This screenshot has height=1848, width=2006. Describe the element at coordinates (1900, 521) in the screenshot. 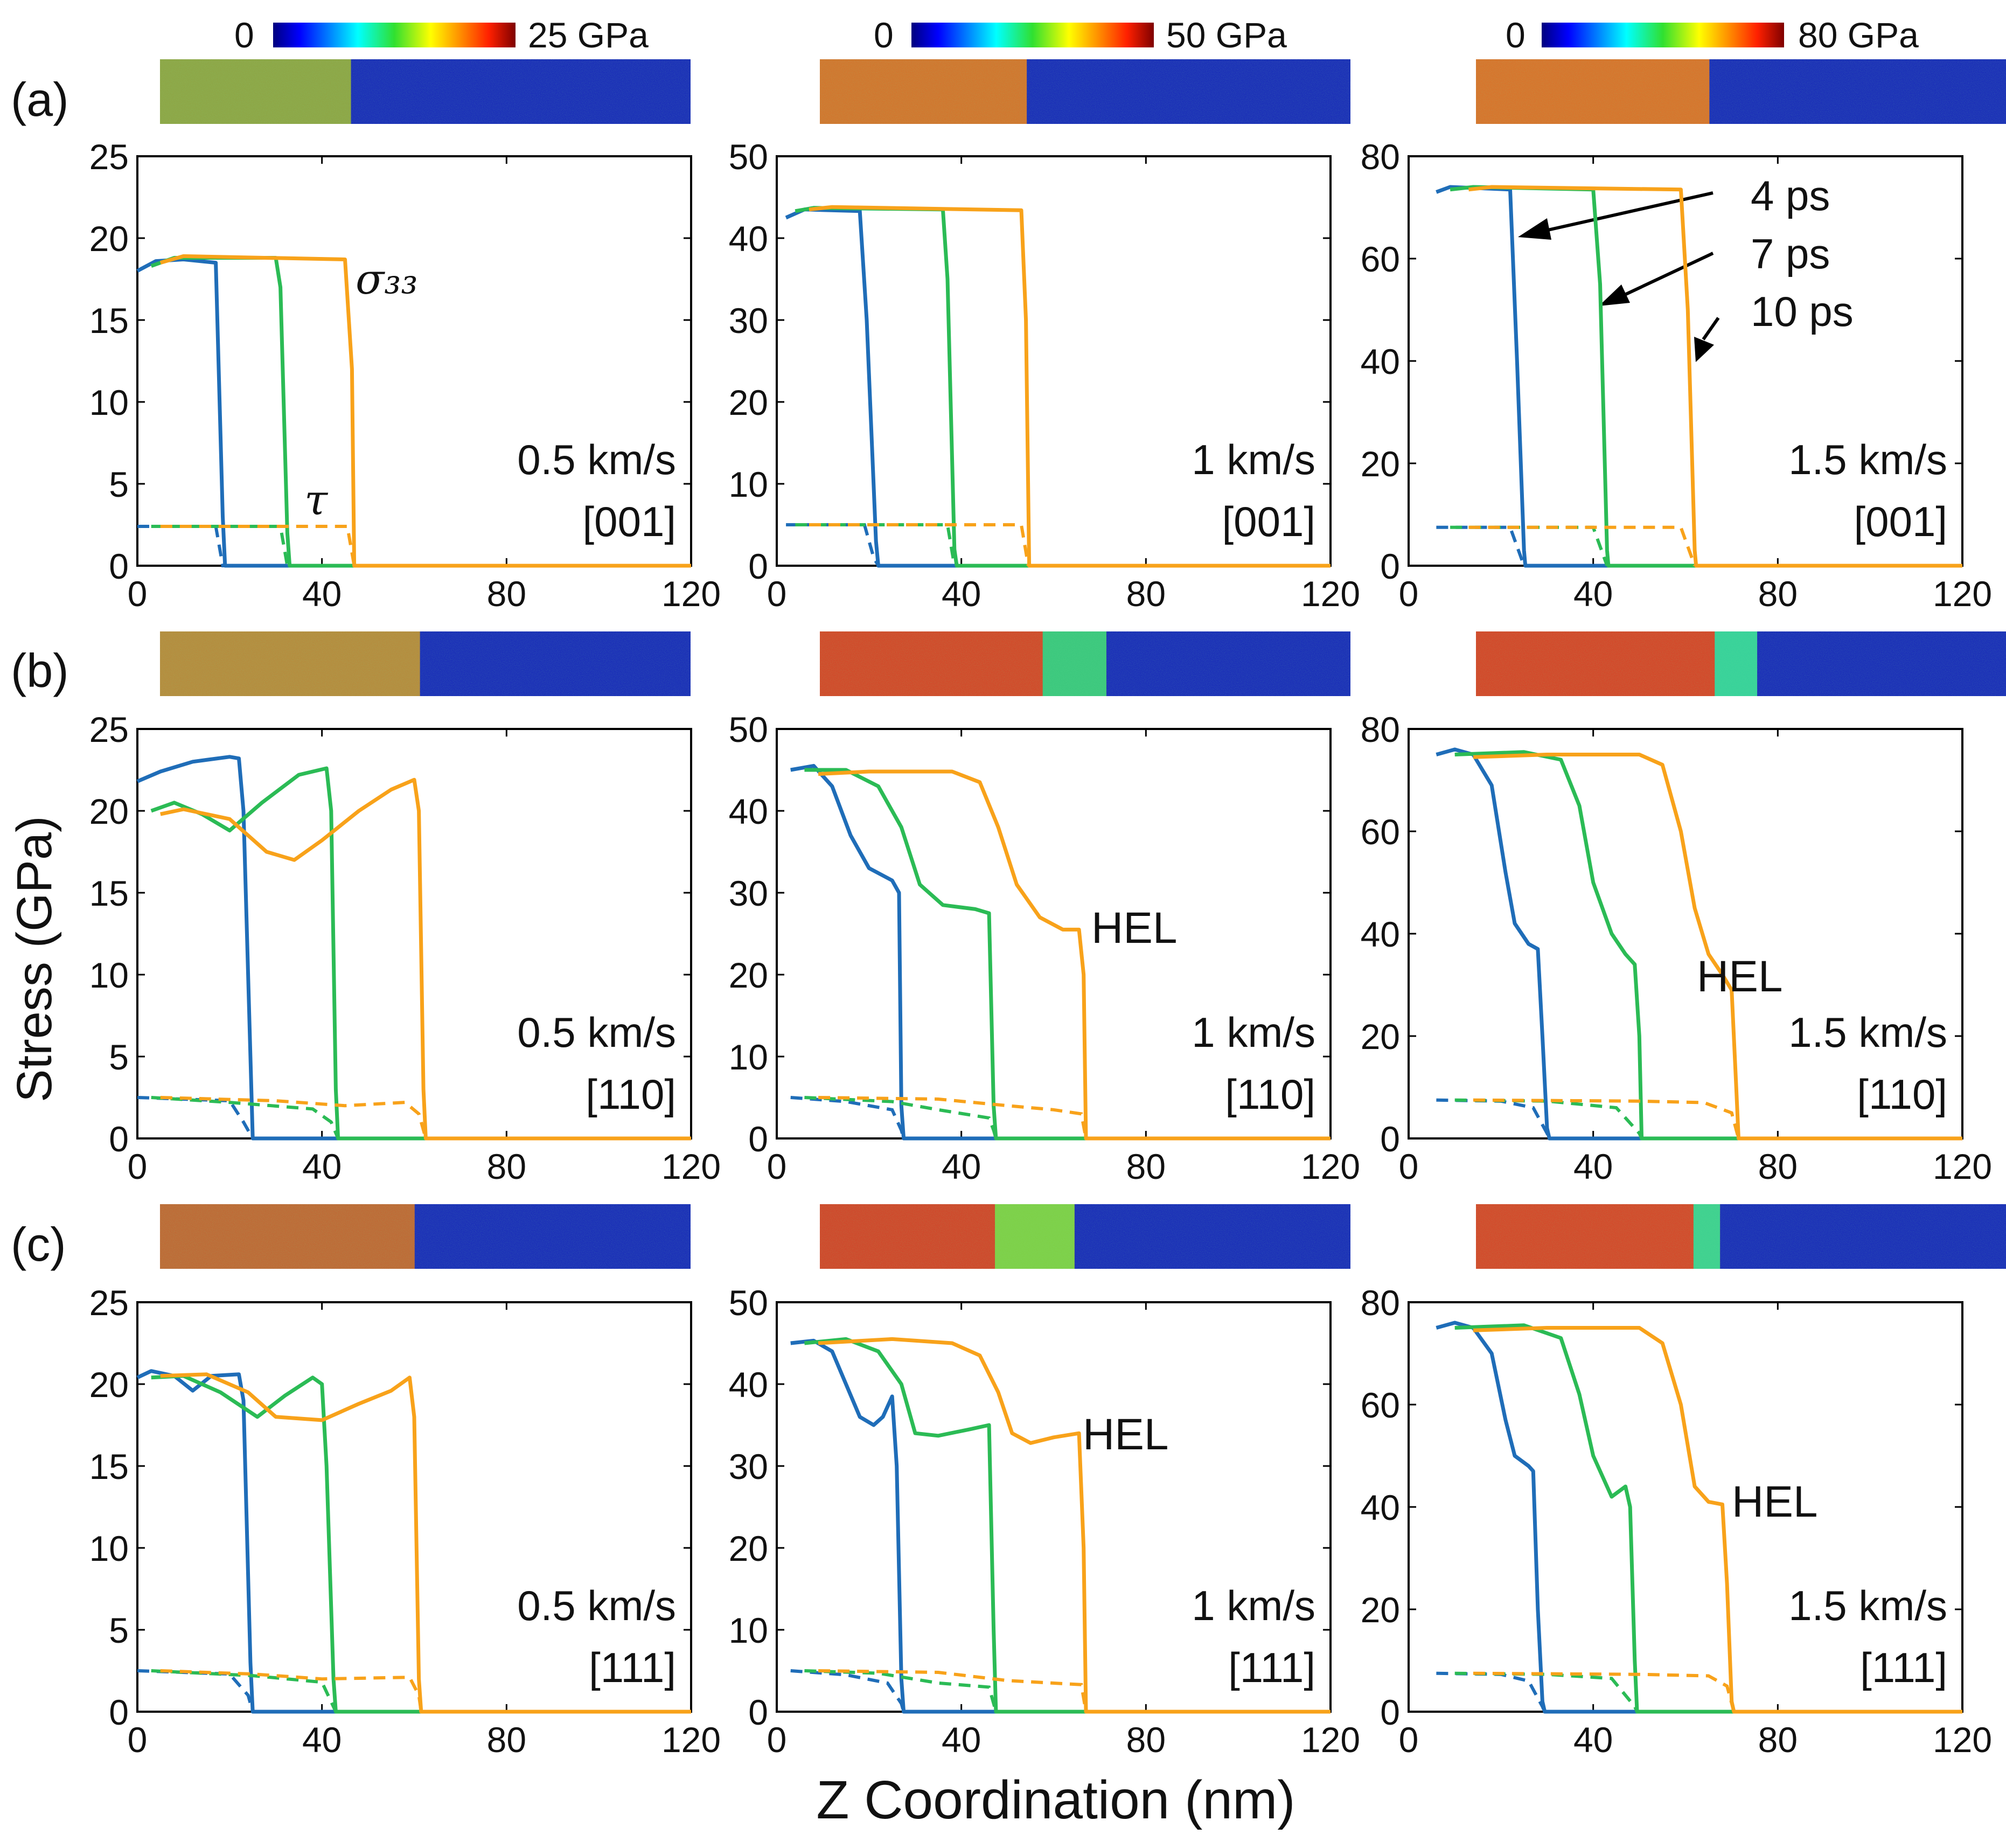

I see `direction-label: [001]` at that location.